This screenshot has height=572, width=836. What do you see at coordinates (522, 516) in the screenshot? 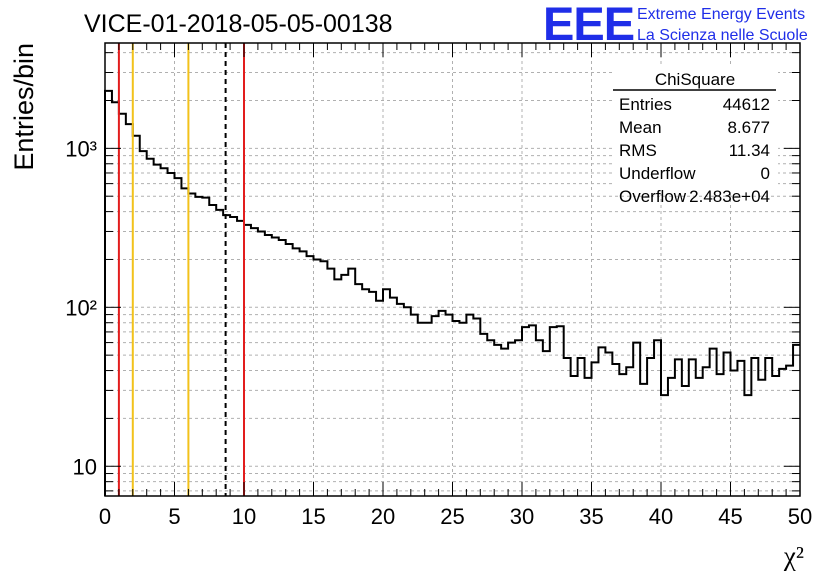
I see `x-tick-label: 30` at bounding box center [522, 516].